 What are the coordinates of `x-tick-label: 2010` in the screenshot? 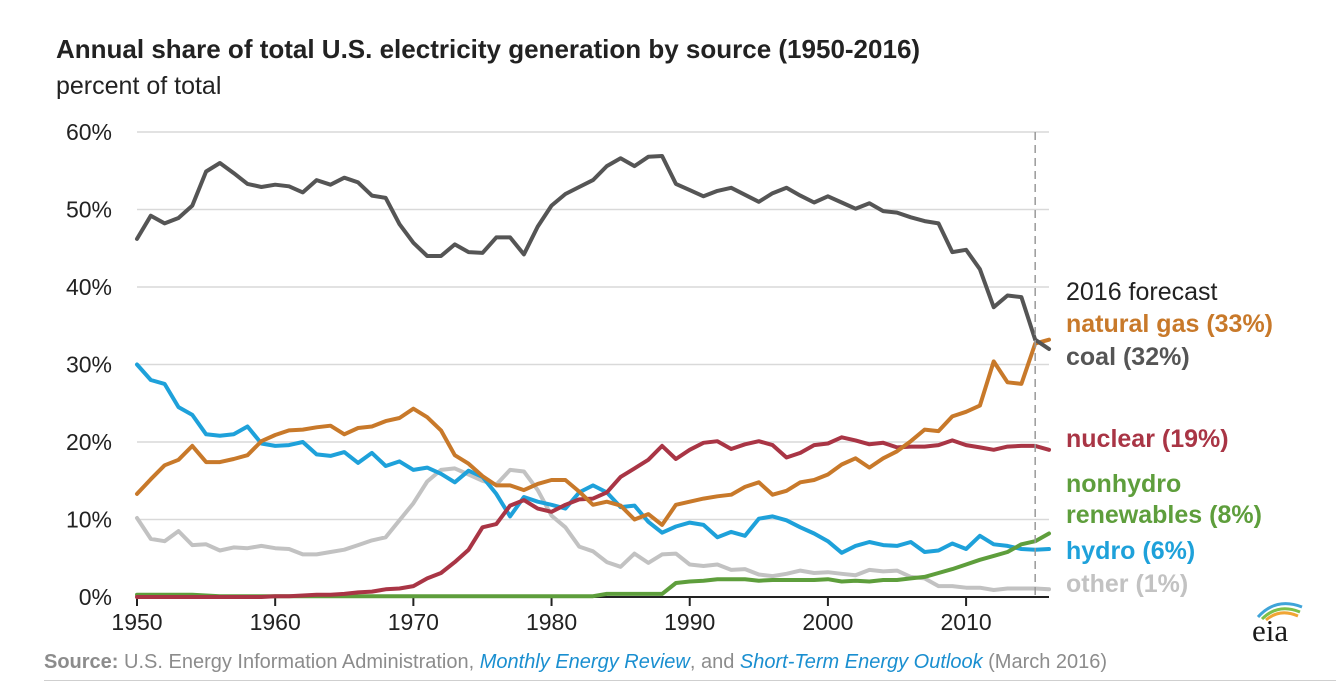 It's located at (966, 622).